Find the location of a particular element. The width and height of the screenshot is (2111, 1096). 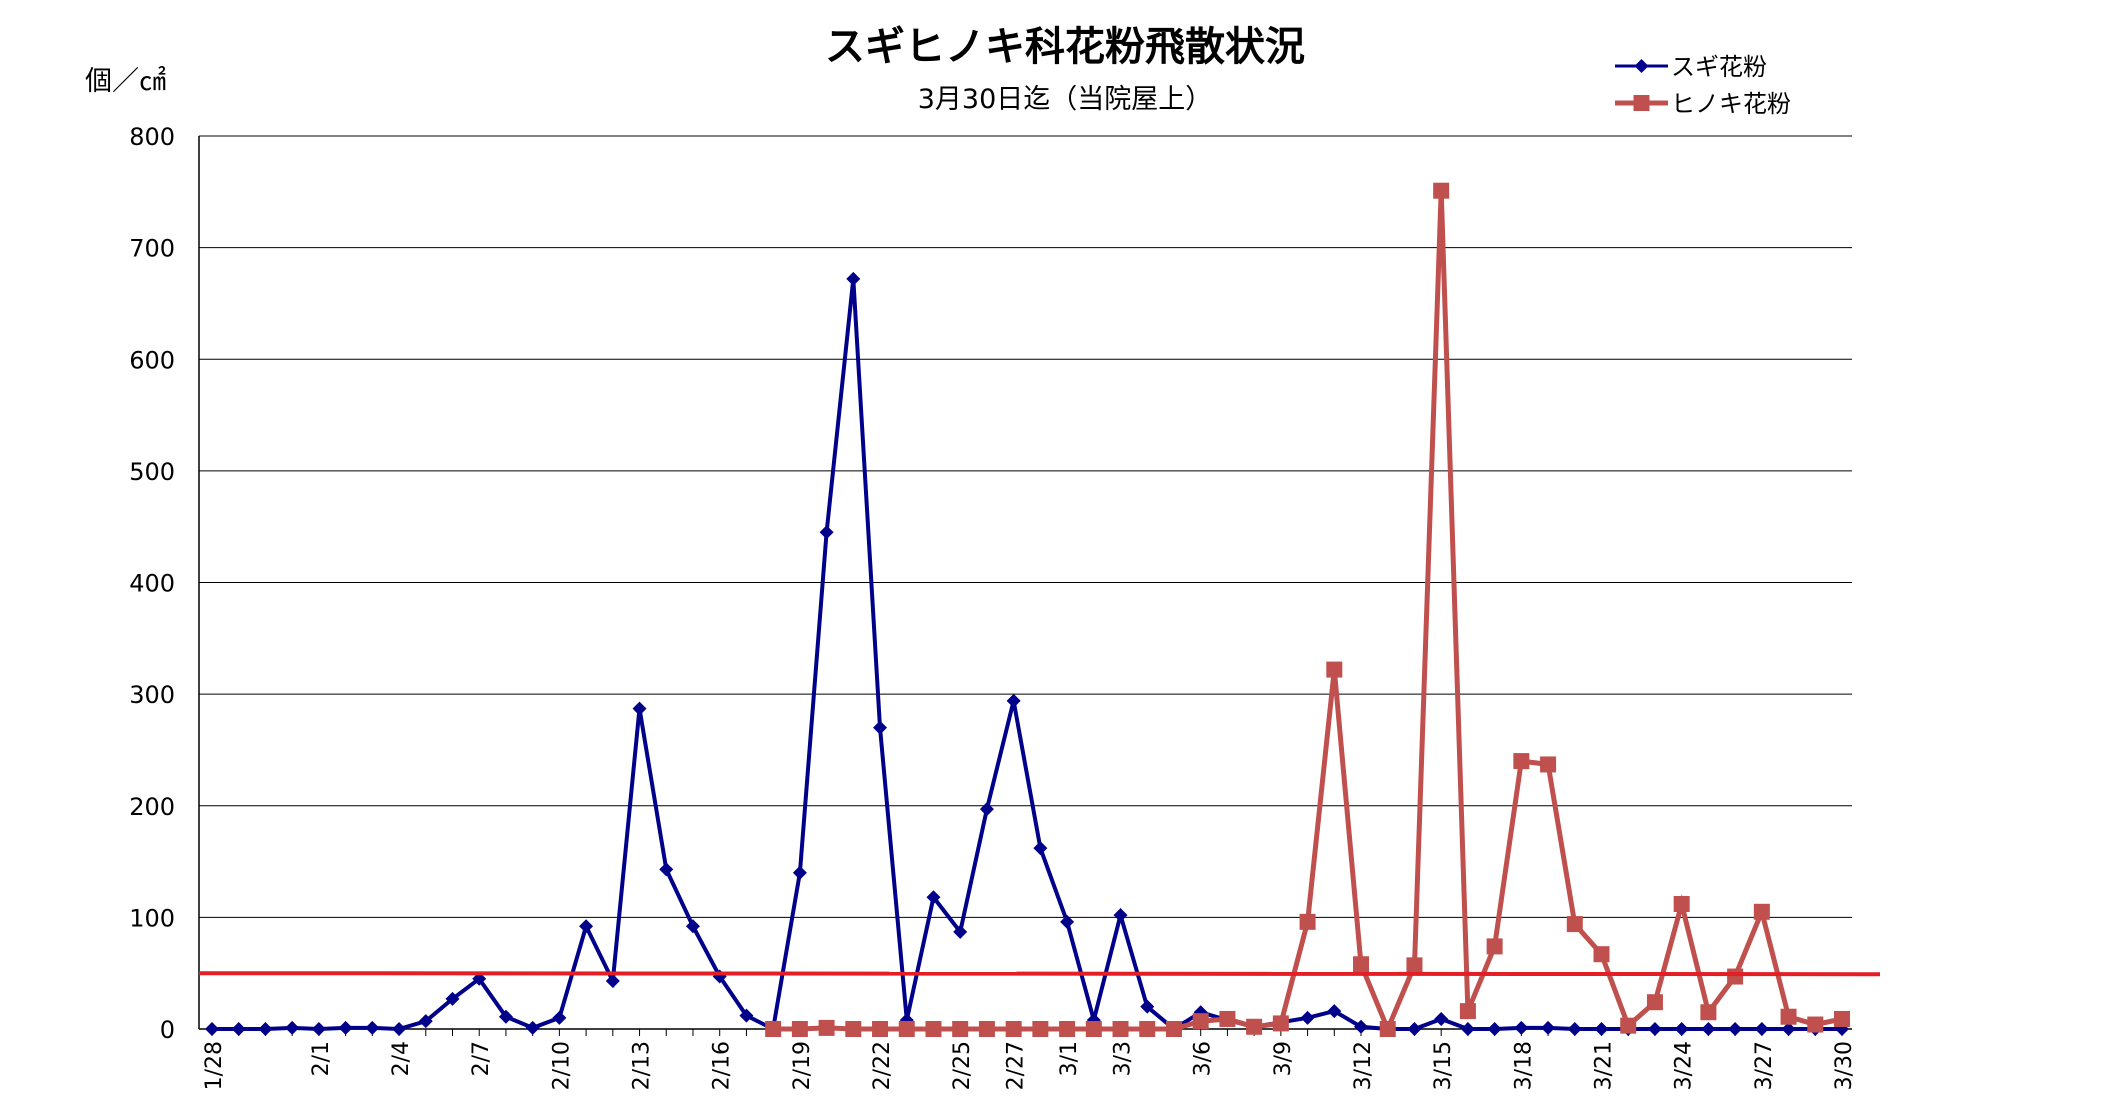

y-tick-label: 200 is located at coordinates (152, 807).